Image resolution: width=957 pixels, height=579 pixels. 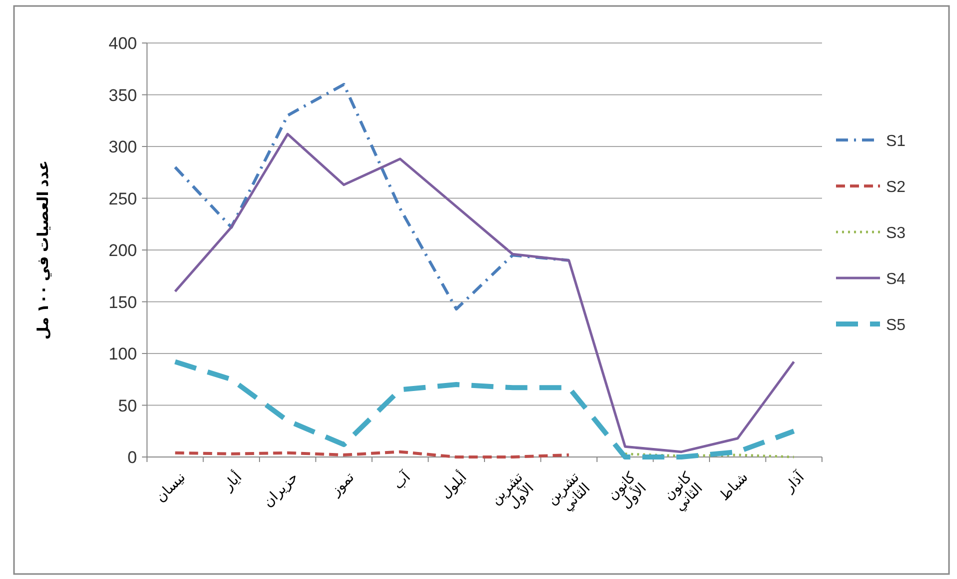 I want to click on legend-label: S2, so click(x=896, y=187).